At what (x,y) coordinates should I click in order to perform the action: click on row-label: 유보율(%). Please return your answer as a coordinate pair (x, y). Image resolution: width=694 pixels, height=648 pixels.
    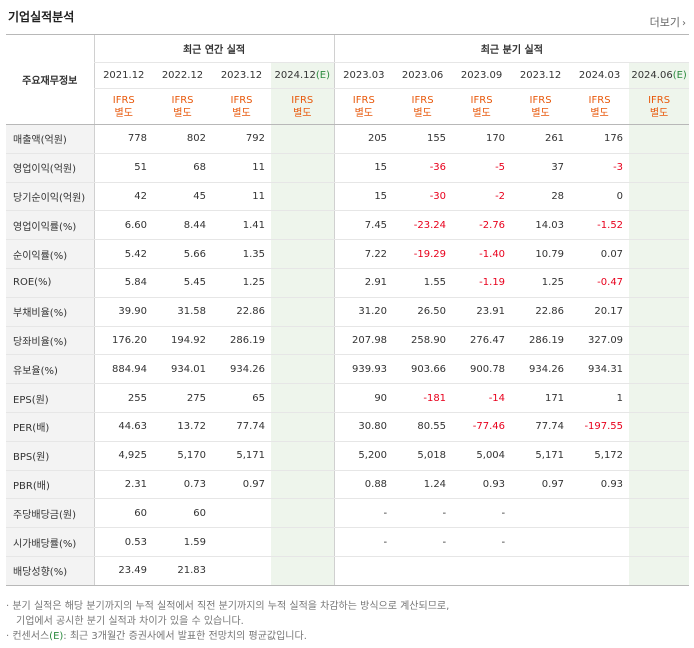
    Looking at the image, I should click on (50, 369).